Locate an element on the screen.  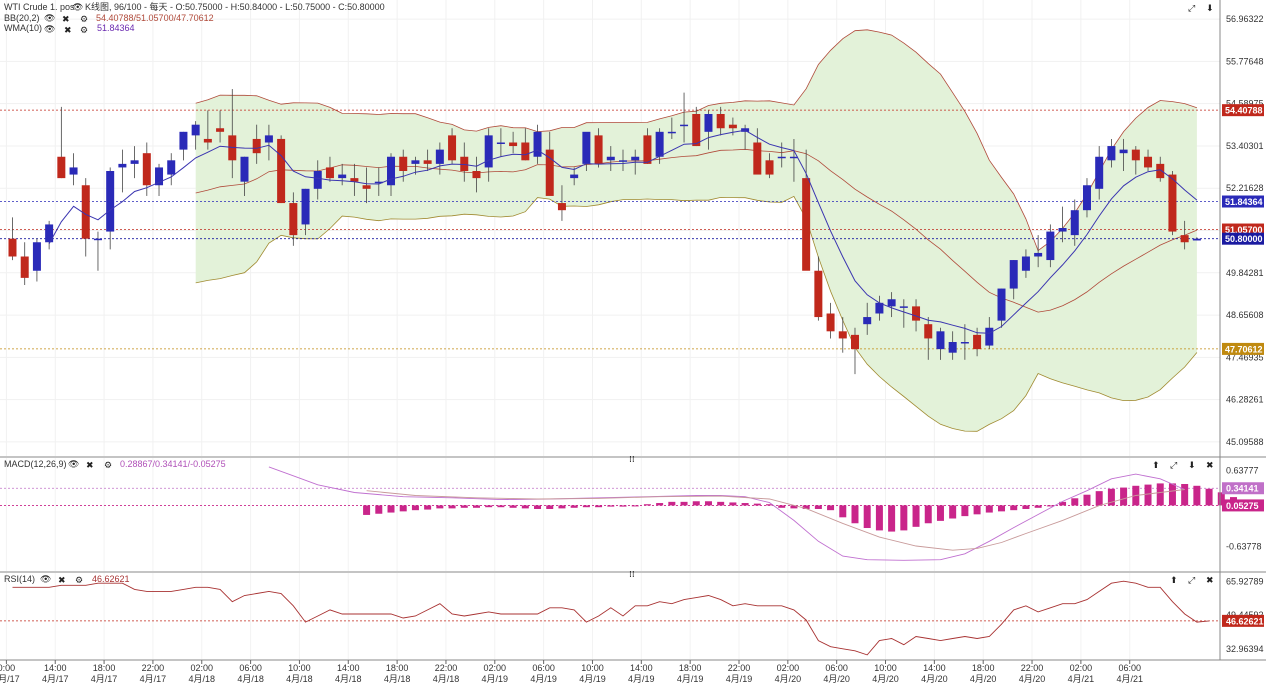
x-tick-time: 06:00 is located at coordinates (543, 668).